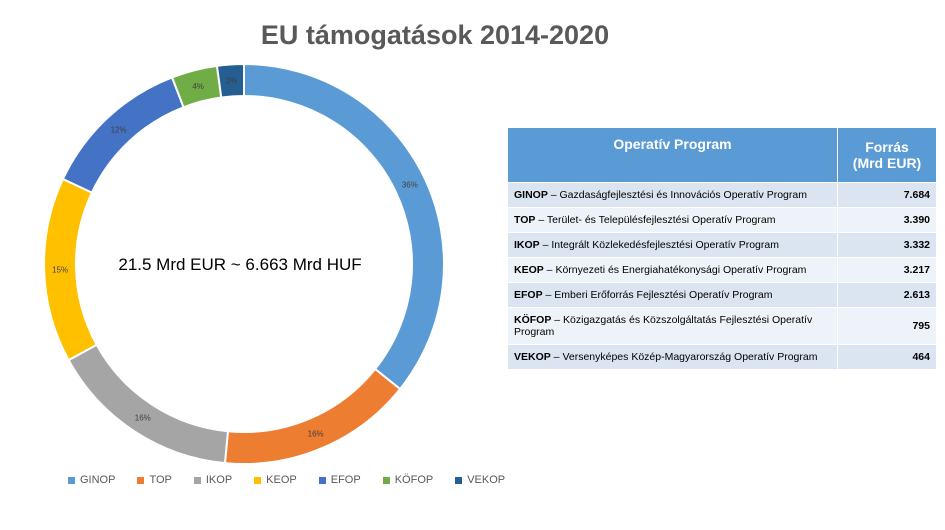 Image resolution: width=945 pixels, height=530 pixels. What do you see at coordinates (414, 480) in the screenshot?
I see `legend-label: KÖFOP` at bounding box center [414, 480].